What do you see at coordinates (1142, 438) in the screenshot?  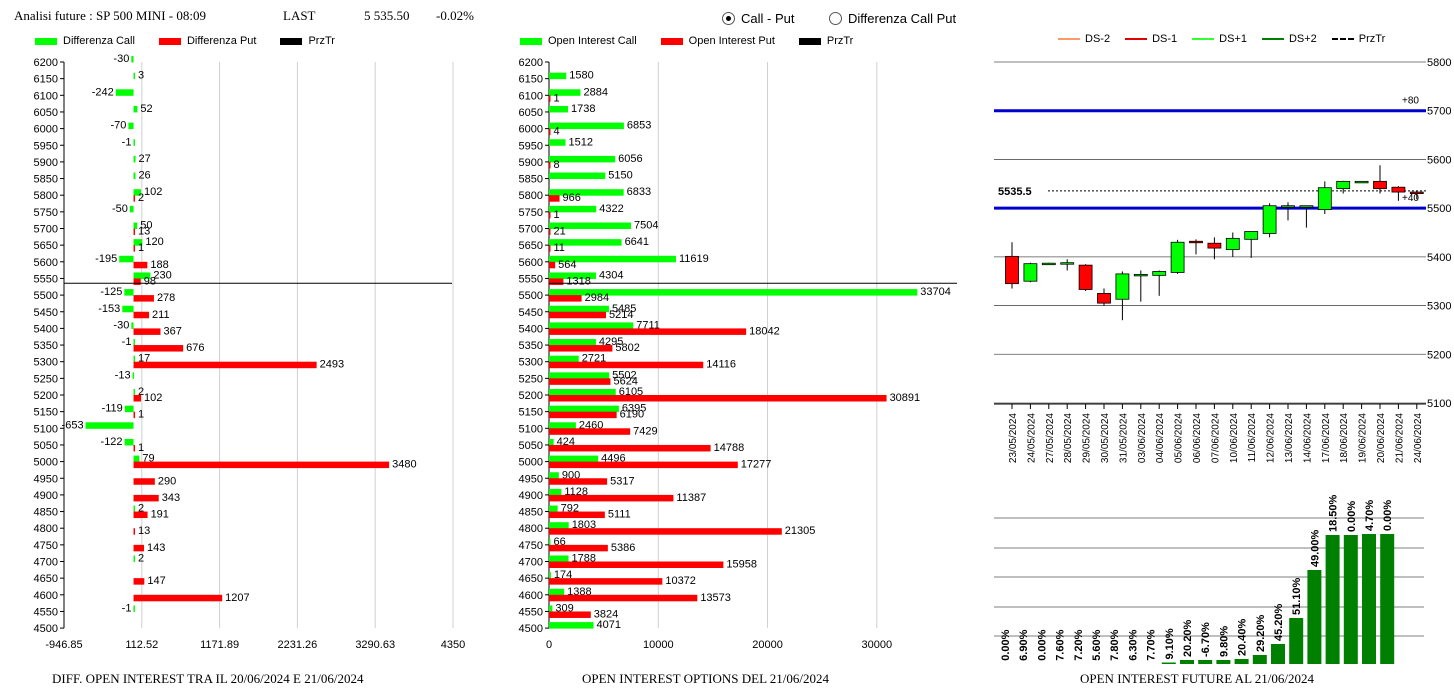 I see `x-tick-label: 03/06/2024` at bounding box center [1142, 438].